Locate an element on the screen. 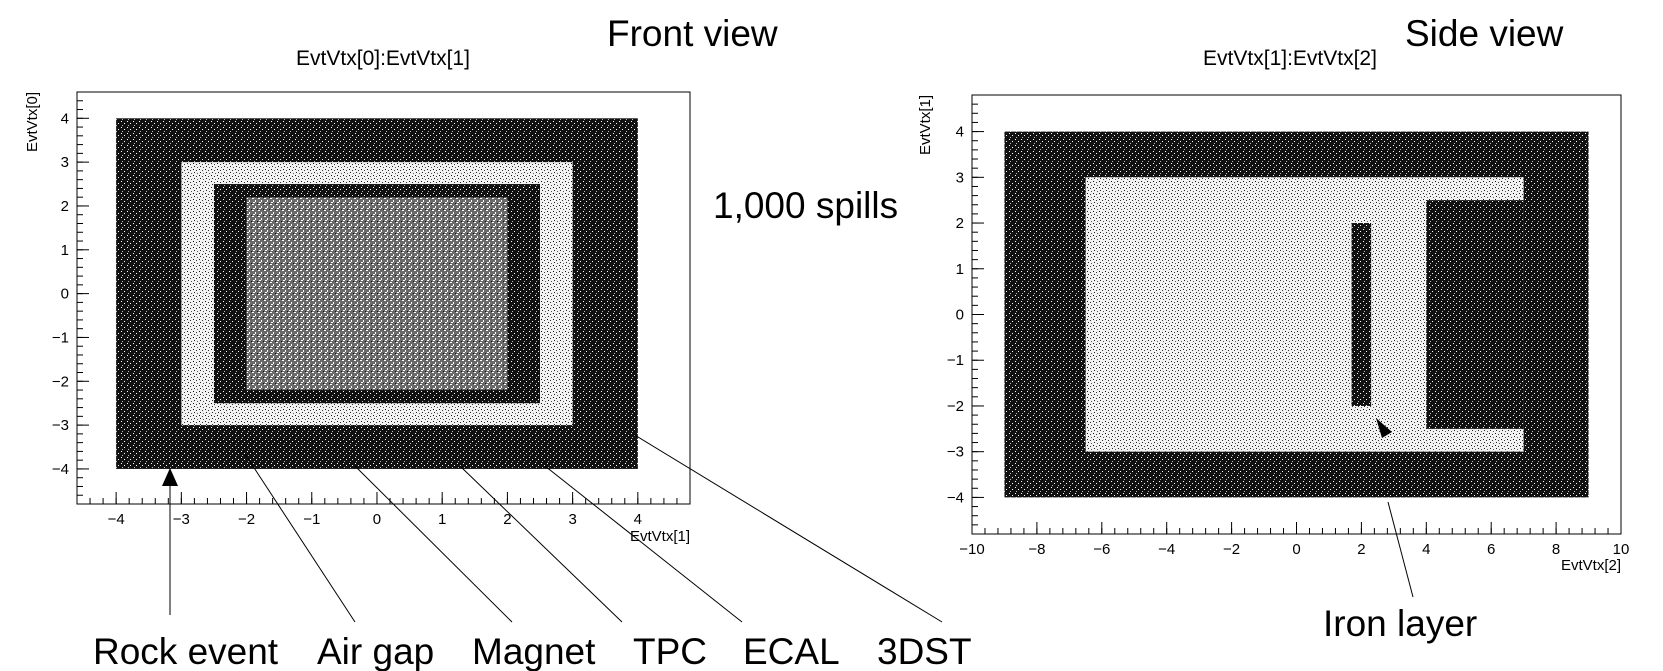 Image resolution: width=1663 pixels, height=671 pixels. x-tick-label: 8 is located at coordinates (1556, 549).